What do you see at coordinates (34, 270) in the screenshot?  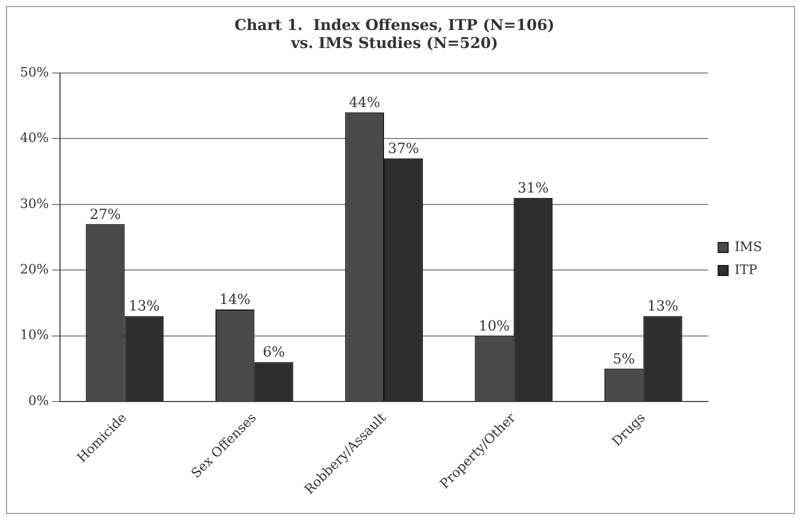 I see `y-tick-label: 20%` at bounding box center [34, 270].